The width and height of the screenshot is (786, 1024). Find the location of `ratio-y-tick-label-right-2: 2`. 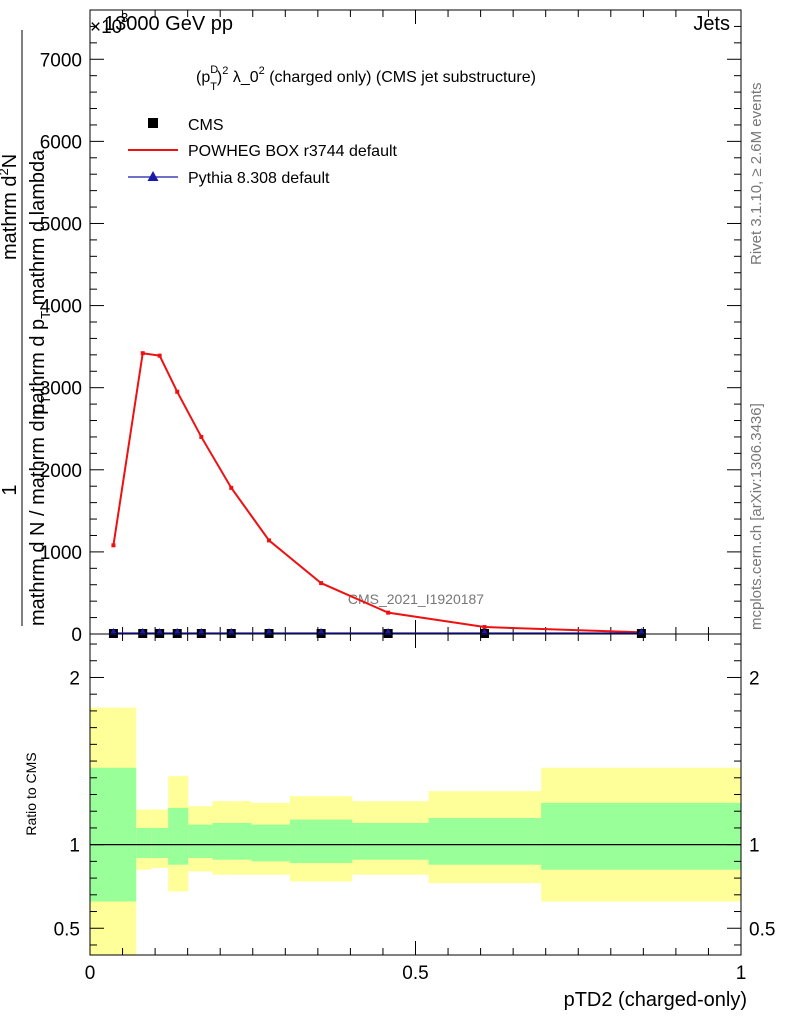

ratio-y-tick-label-right-2: 2 is located at coordinates (754, 678).